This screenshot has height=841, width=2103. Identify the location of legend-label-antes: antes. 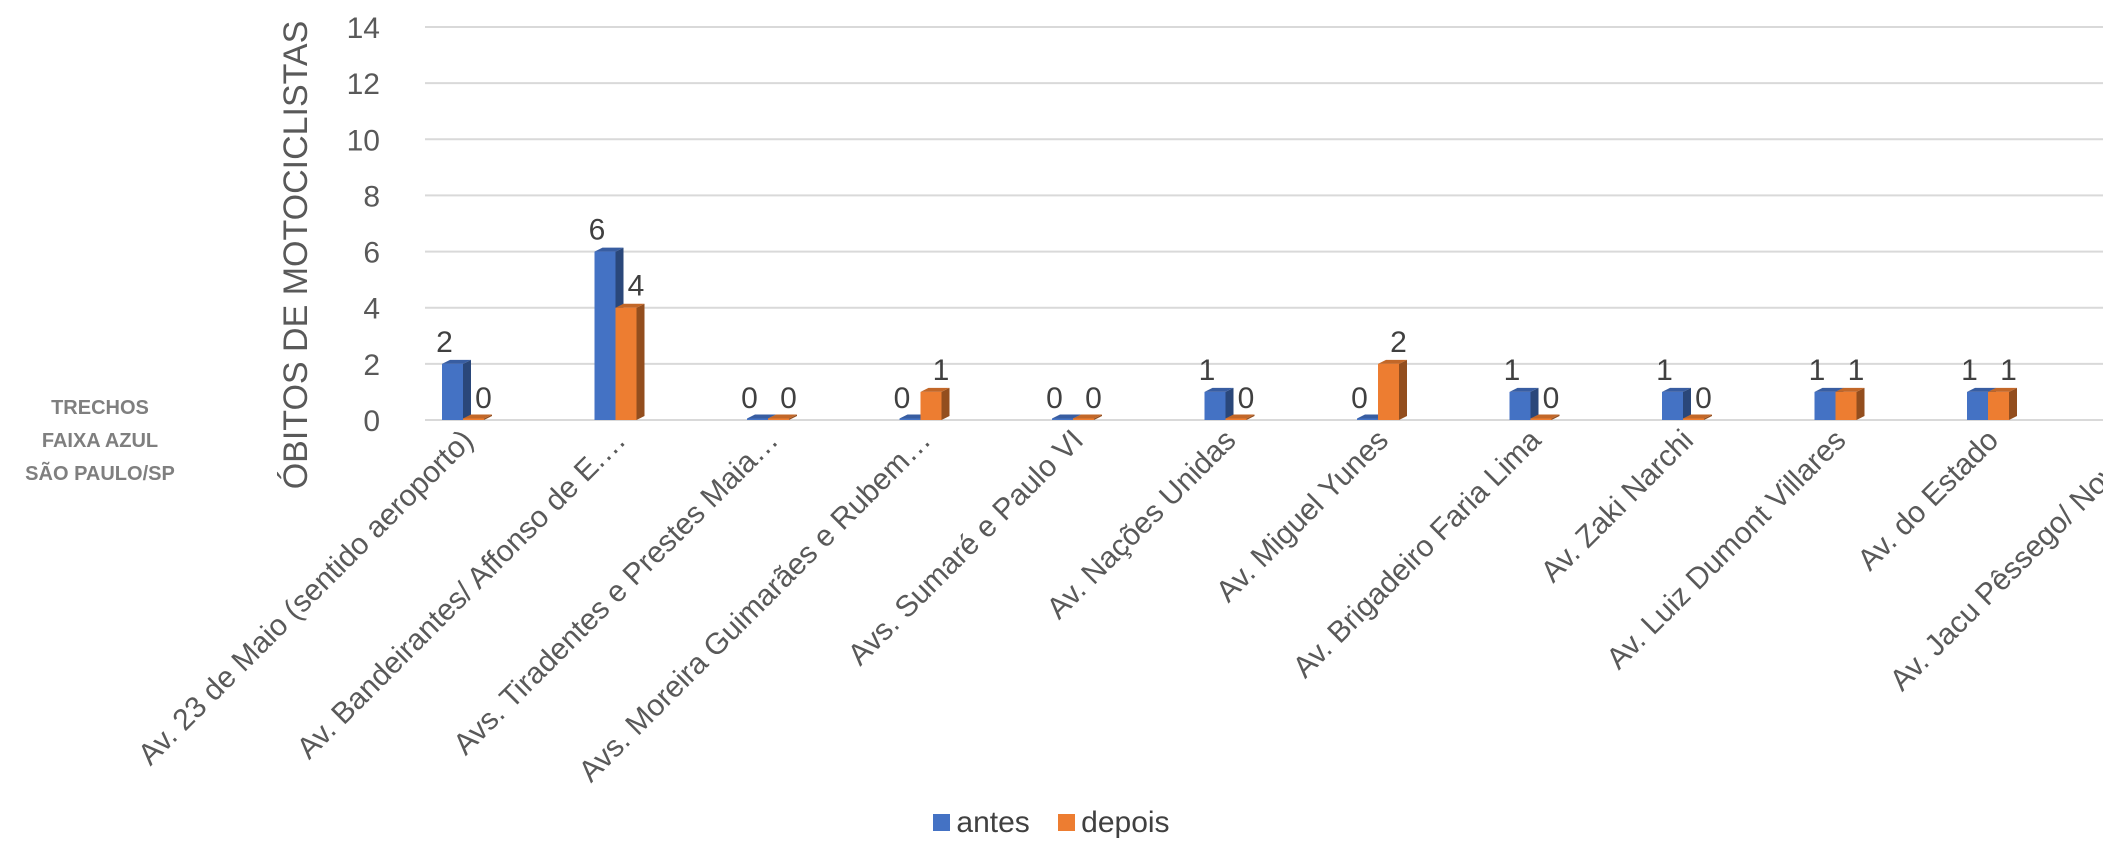
(993, 822).